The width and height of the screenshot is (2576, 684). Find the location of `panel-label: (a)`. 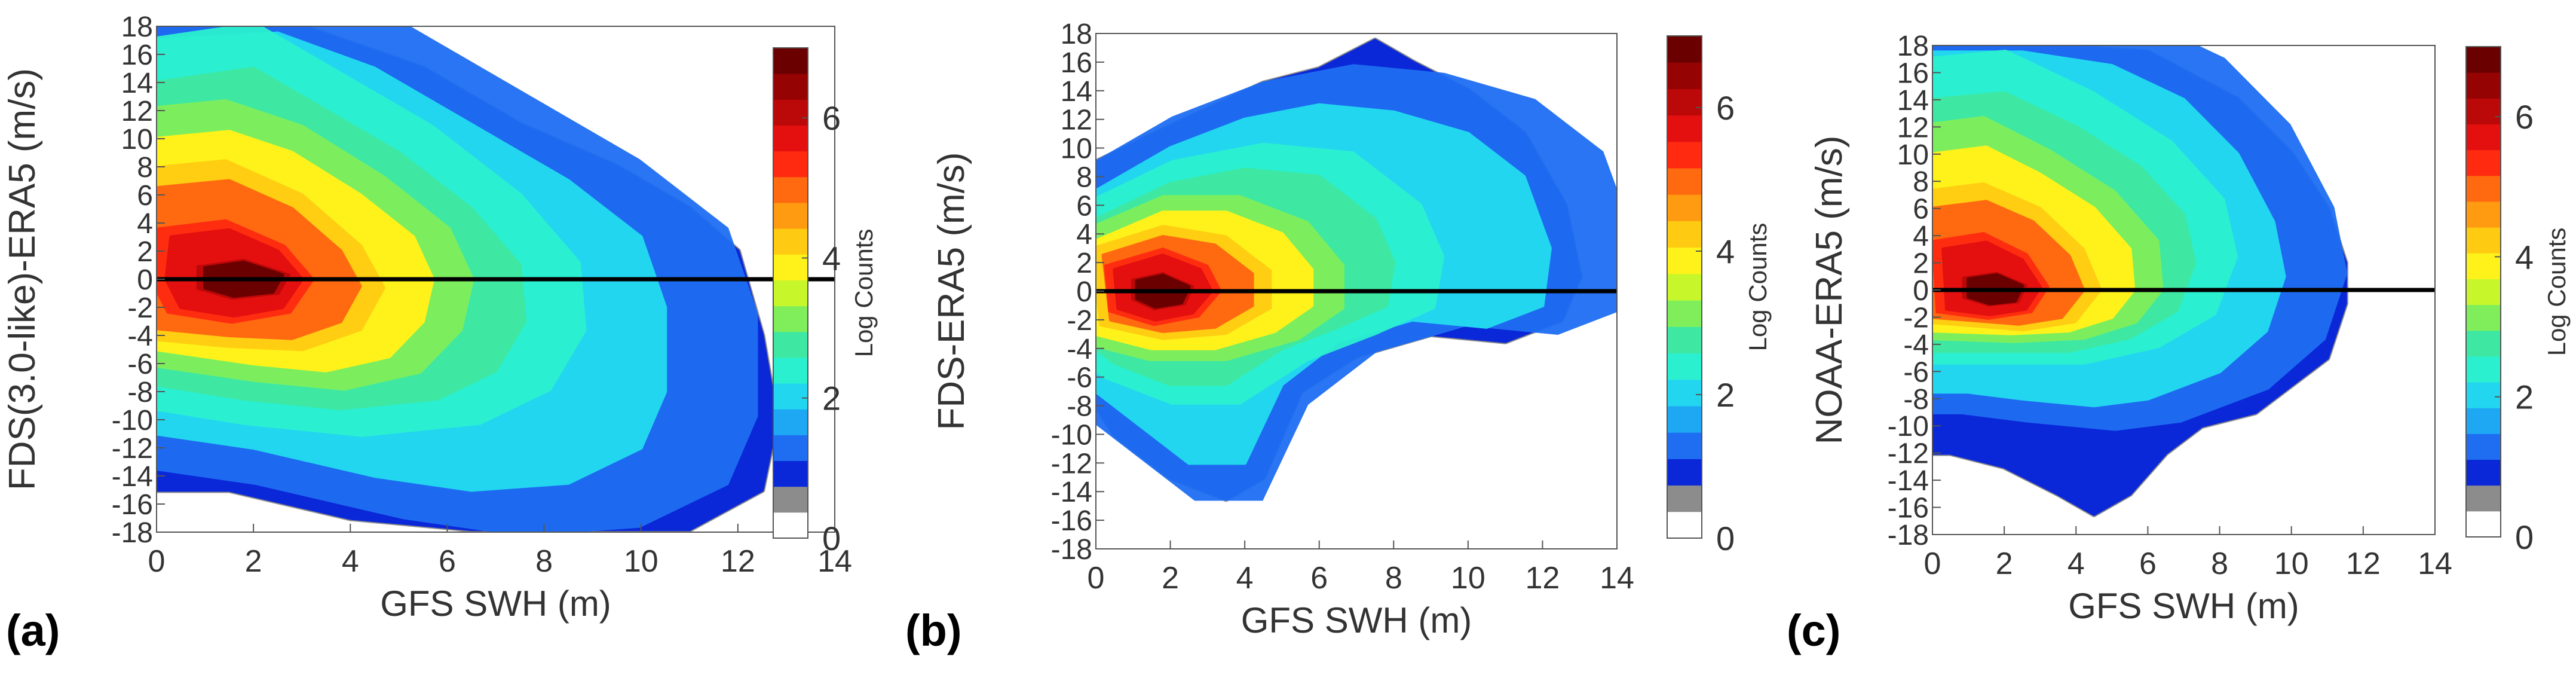

panel-label: (a) is located at coordinates (33, 630).